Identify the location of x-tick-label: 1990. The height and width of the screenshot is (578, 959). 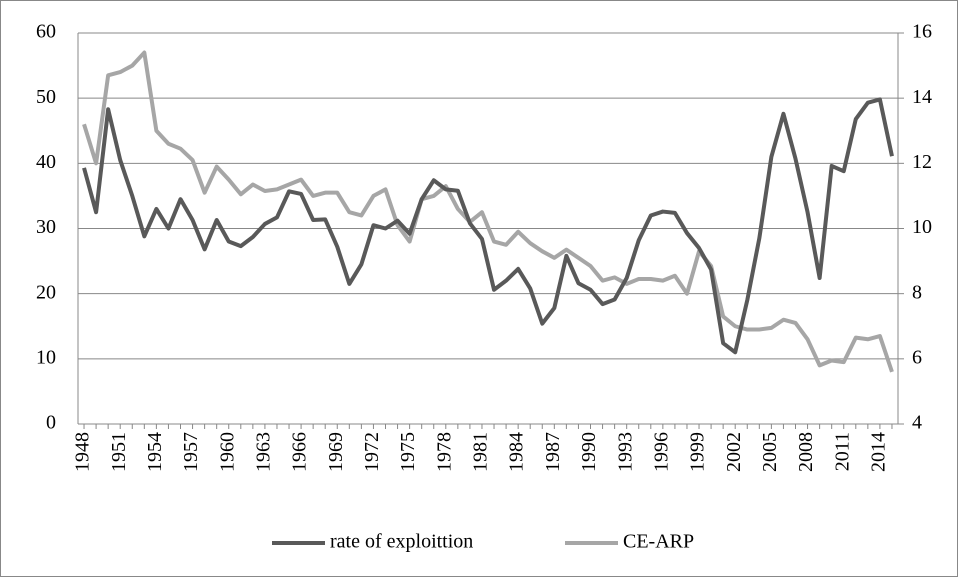
(589, 452).